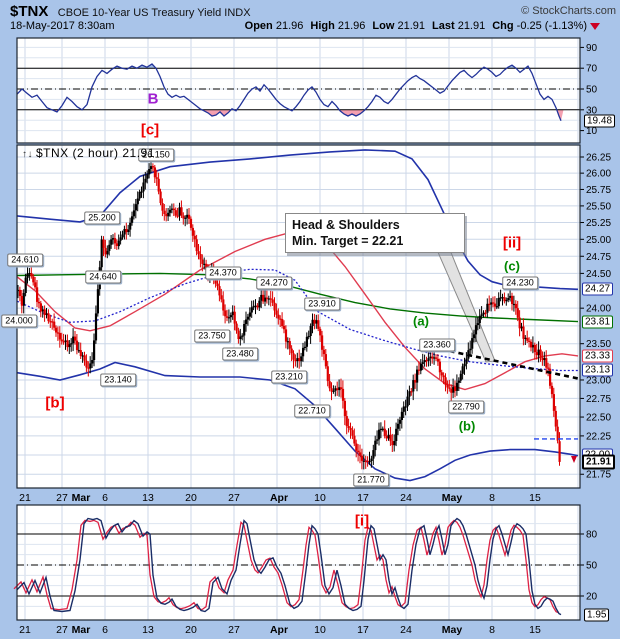  I want to click on annotation-c-label: [c], so click(150, 130).